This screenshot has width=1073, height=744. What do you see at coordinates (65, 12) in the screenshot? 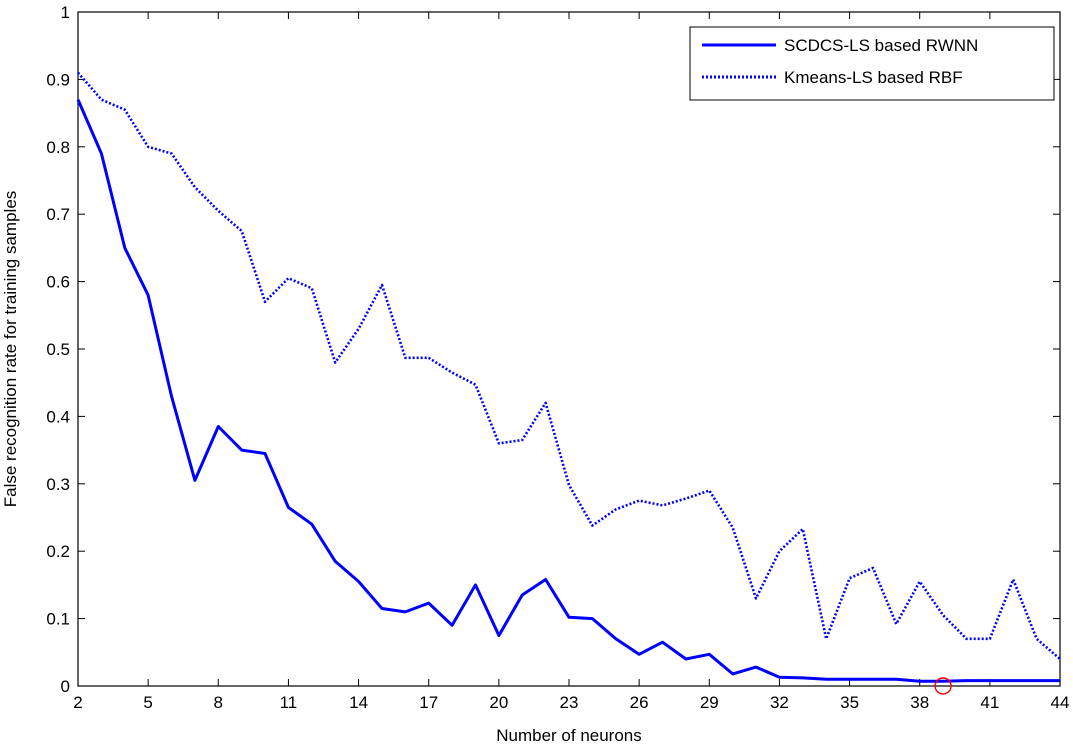
I see `y-tick-label: 1` at bounding box center [65, 12].